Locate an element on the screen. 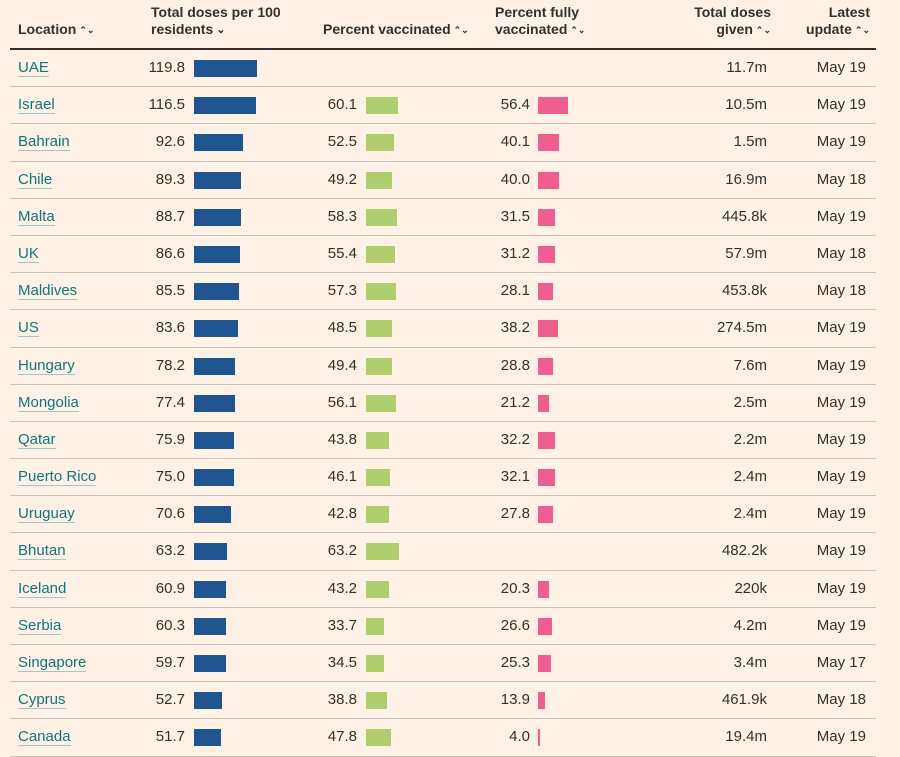  sort-by-doses: Total doses per 100 residents ⌄ is located at coordinates (216, 21).